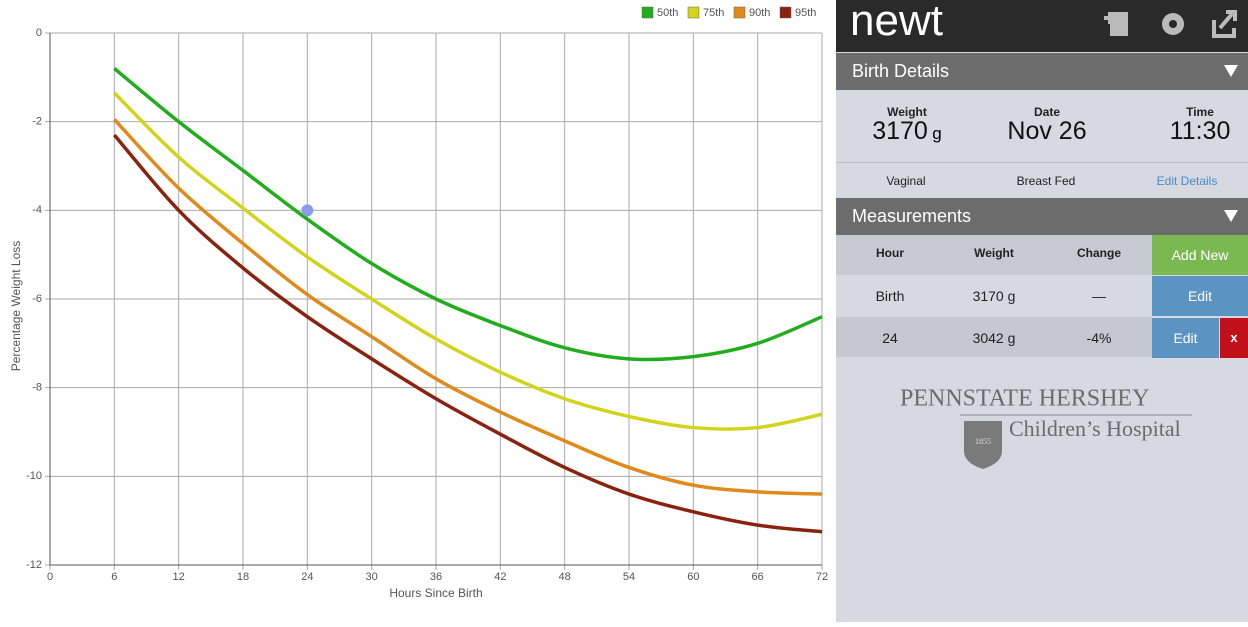 The image size is (1248, 627). Describe the element at coordinates (114, 577) in the screenshot. I see `x-tick-label: 6` at that location.